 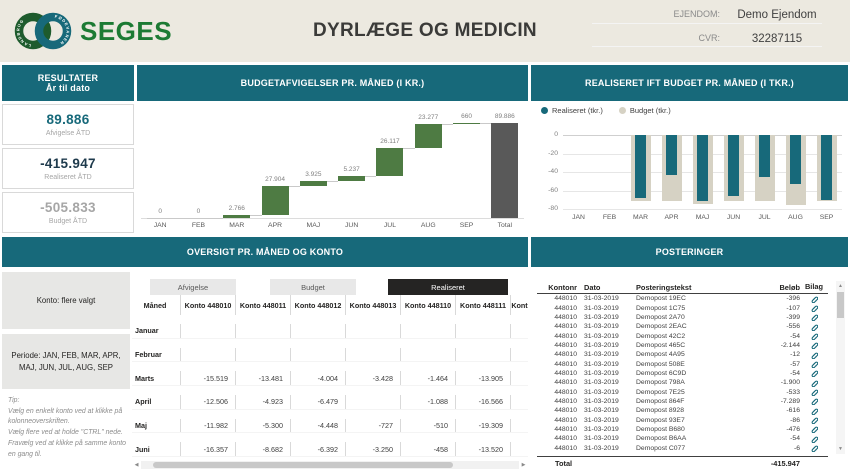 What do you see at coordinates (840, 286) in the screenshot?
I see `scroll-up-icon: ▲` at bounding box center [840, 286].